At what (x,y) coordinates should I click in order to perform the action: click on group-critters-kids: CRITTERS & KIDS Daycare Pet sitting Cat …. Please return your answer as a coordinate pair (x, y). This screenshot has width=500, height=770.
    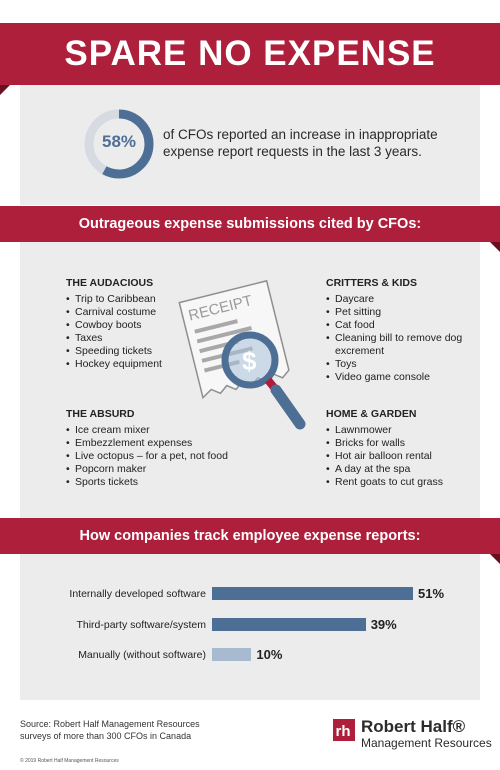
    Looking at the image, I should click on (401, 330).